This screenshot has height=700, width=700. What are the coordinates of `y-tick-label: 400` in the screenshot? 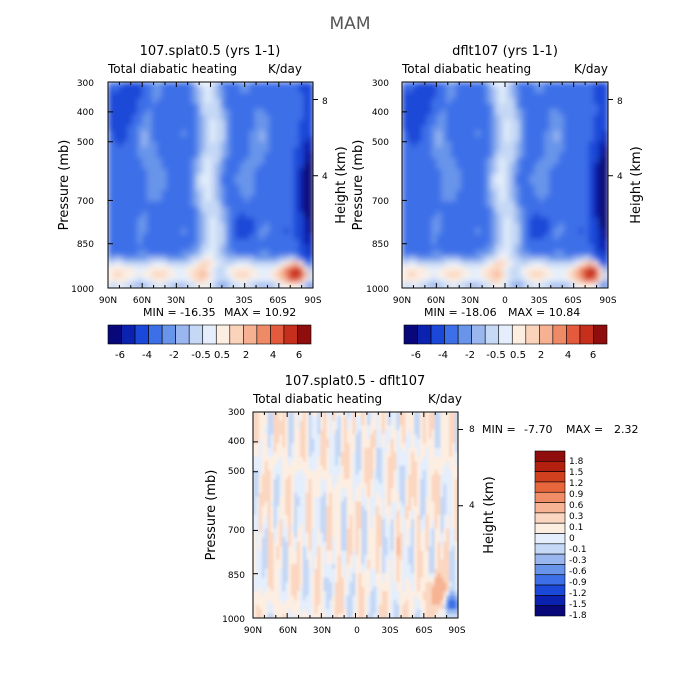 It's located at (380, 113).